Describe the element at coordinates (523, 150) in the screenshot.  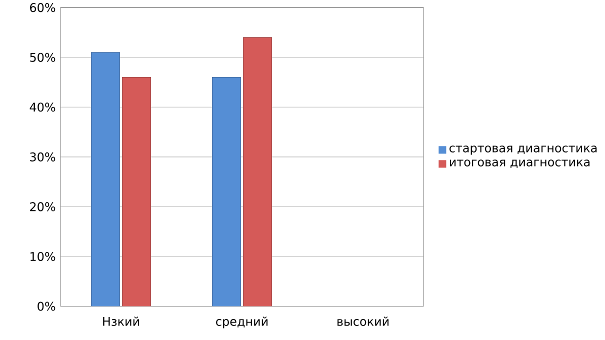
I see `legend-label: стартовая диагностика` at that location.